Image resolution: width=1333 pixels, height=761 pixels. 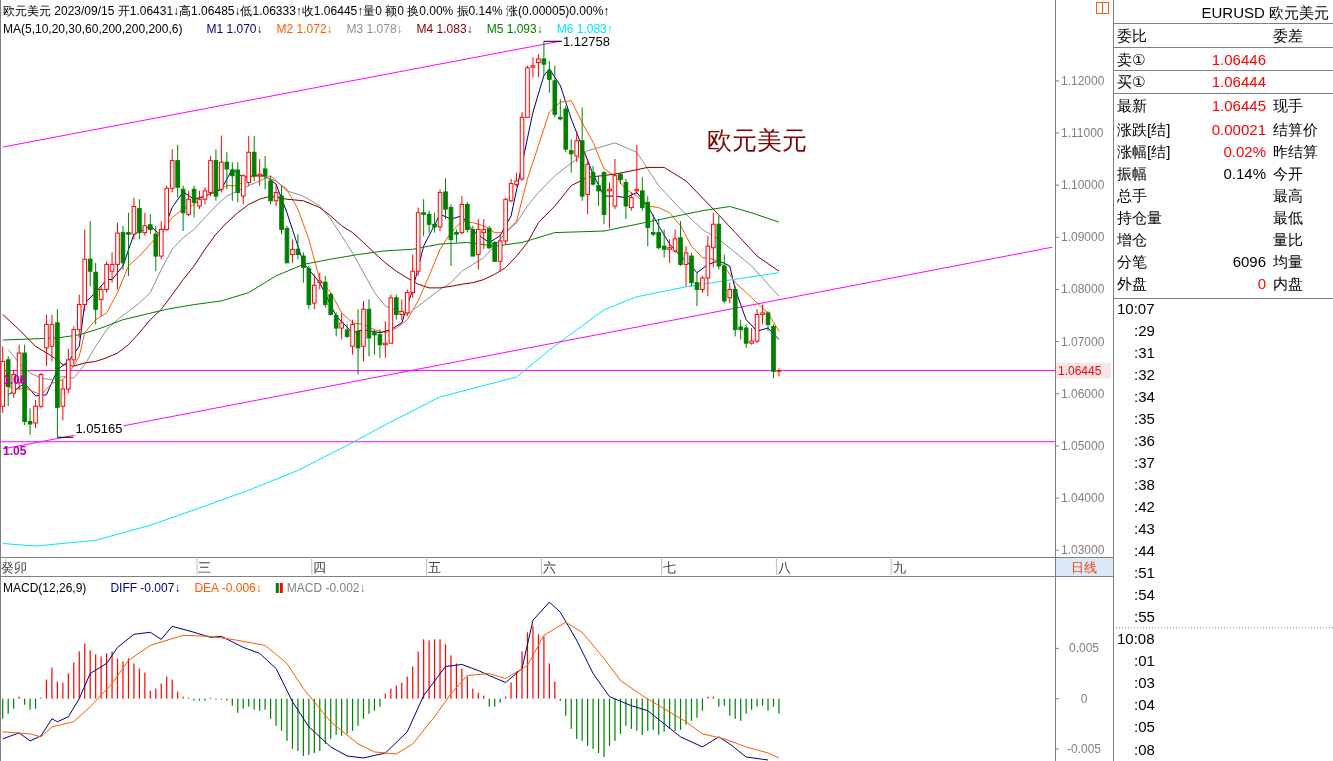 What do you see at coordinates (670, 567) in the screenshot?
I see `x-tick-label: 七` at bounding box center [670, 567].